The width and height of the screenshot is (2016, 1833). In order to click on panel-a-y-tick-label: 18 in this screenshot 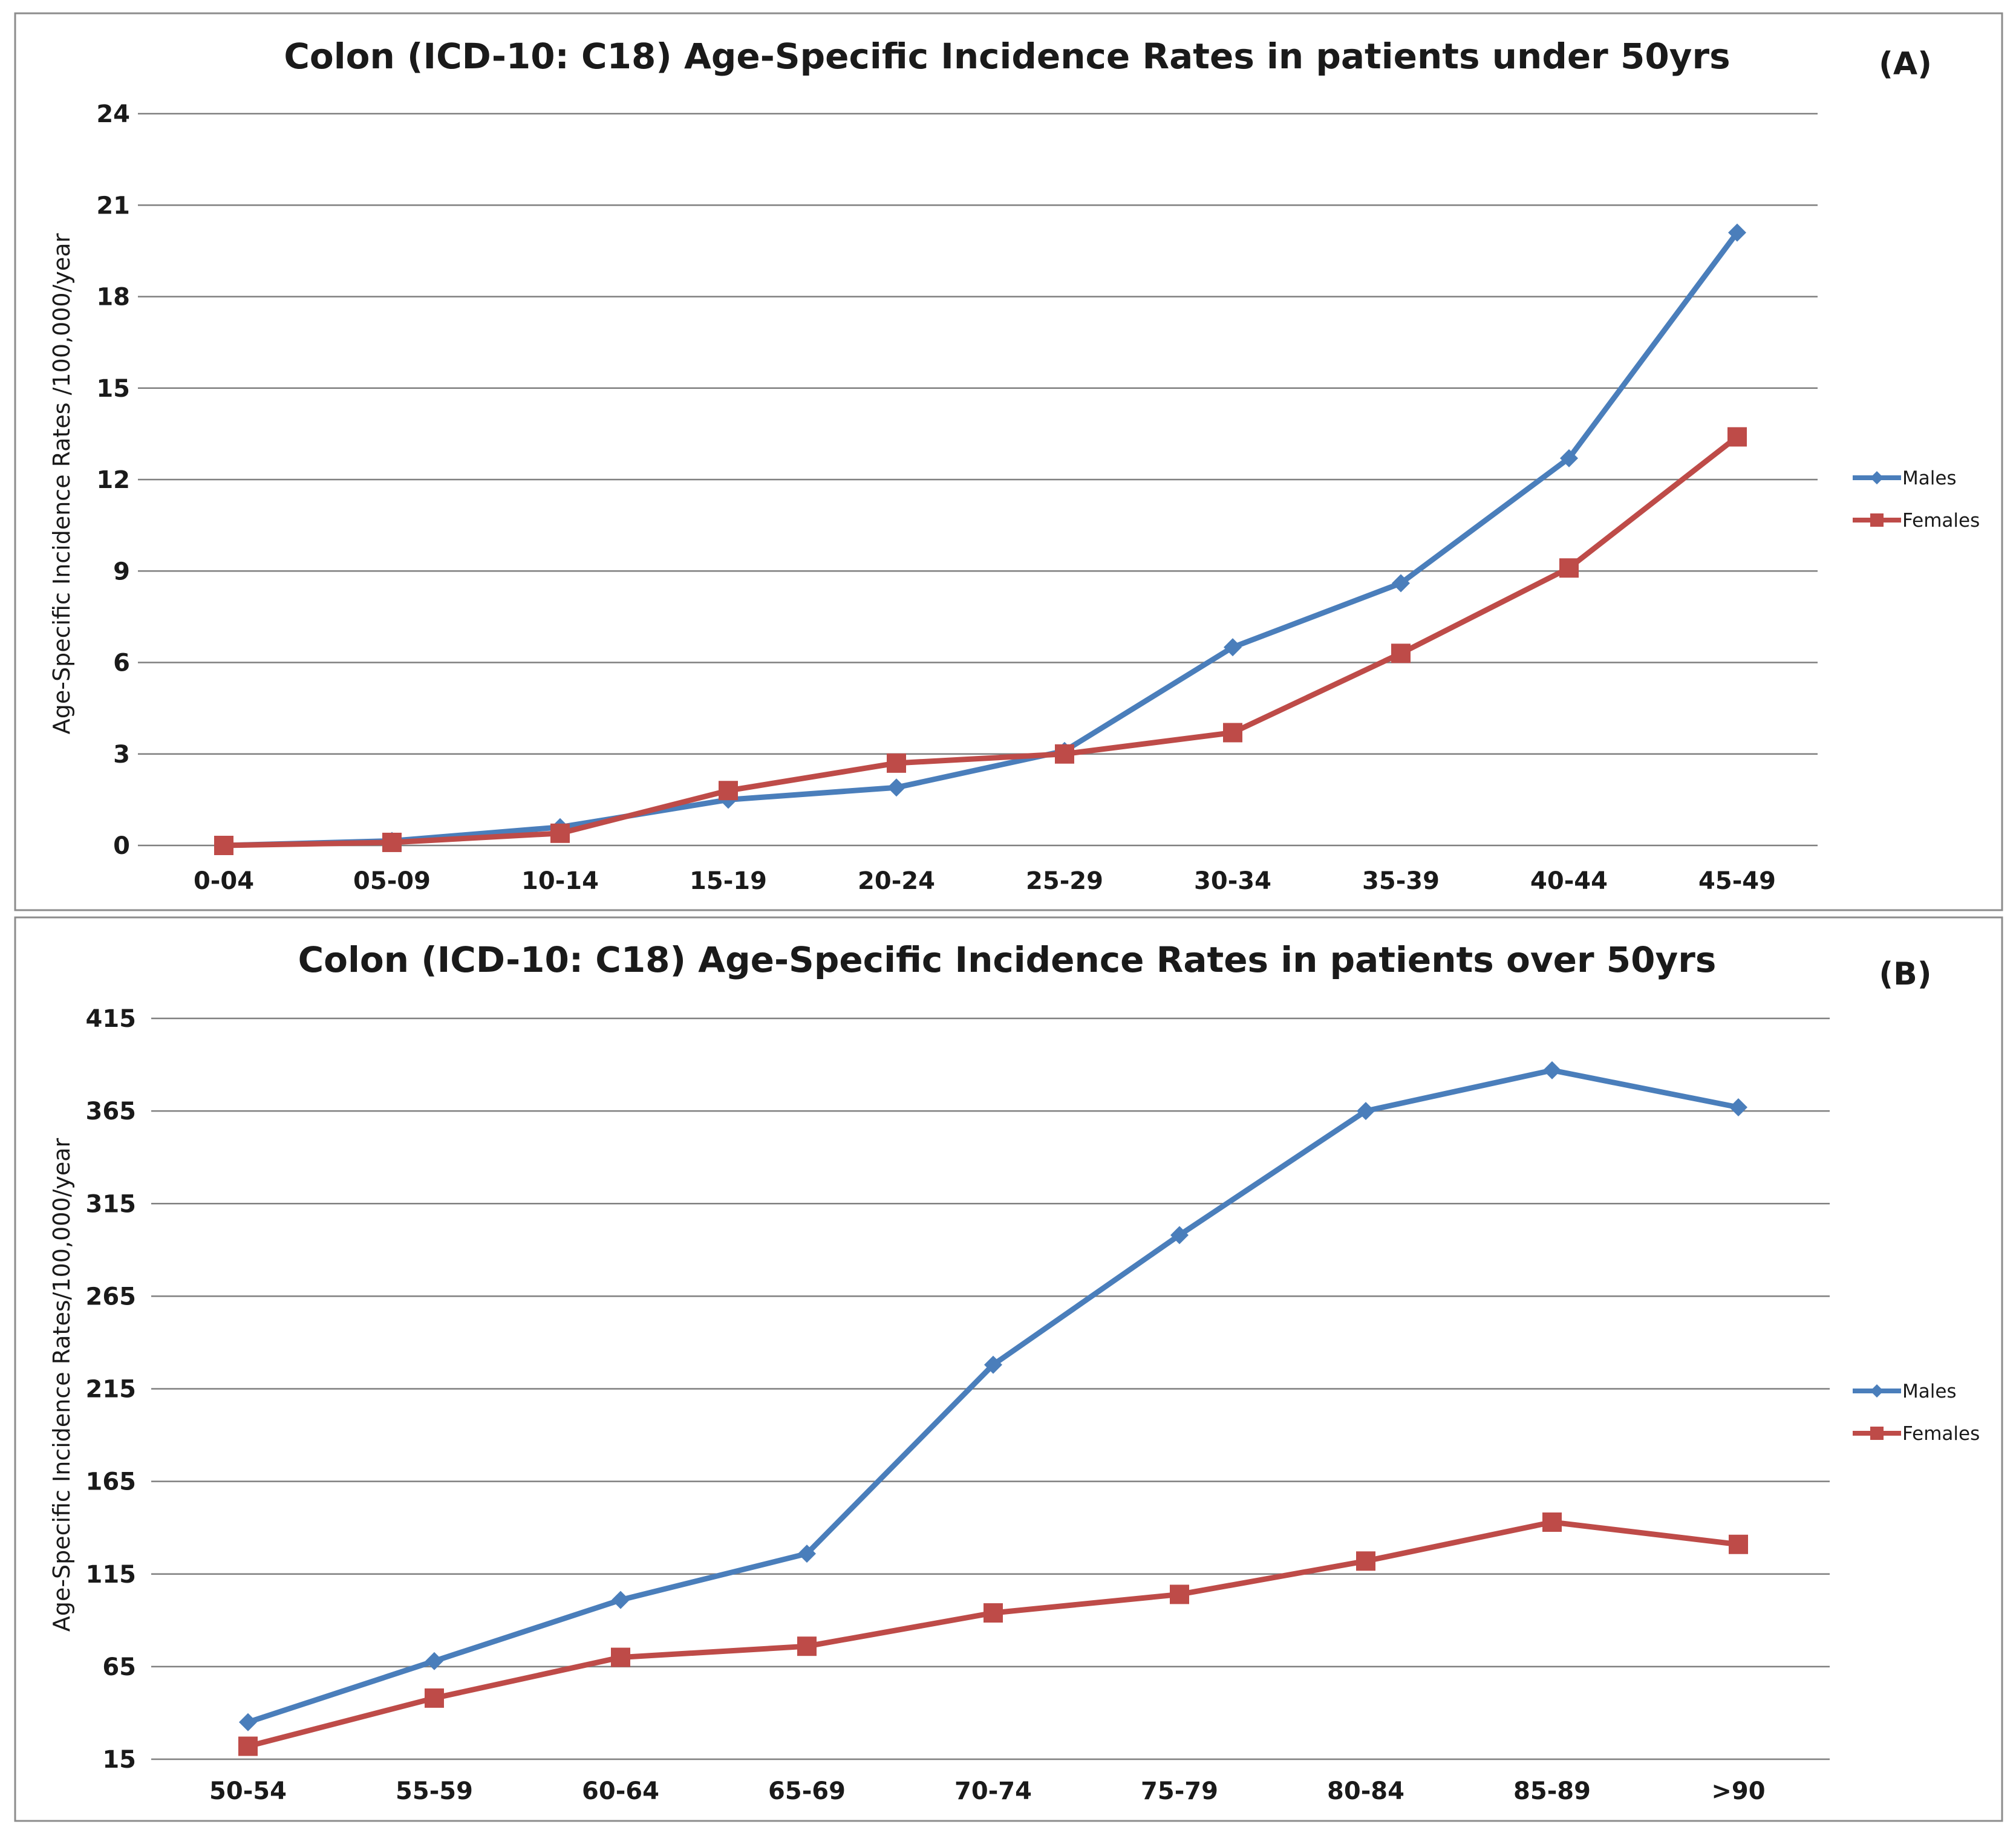, I will do `click(113, 297)`.